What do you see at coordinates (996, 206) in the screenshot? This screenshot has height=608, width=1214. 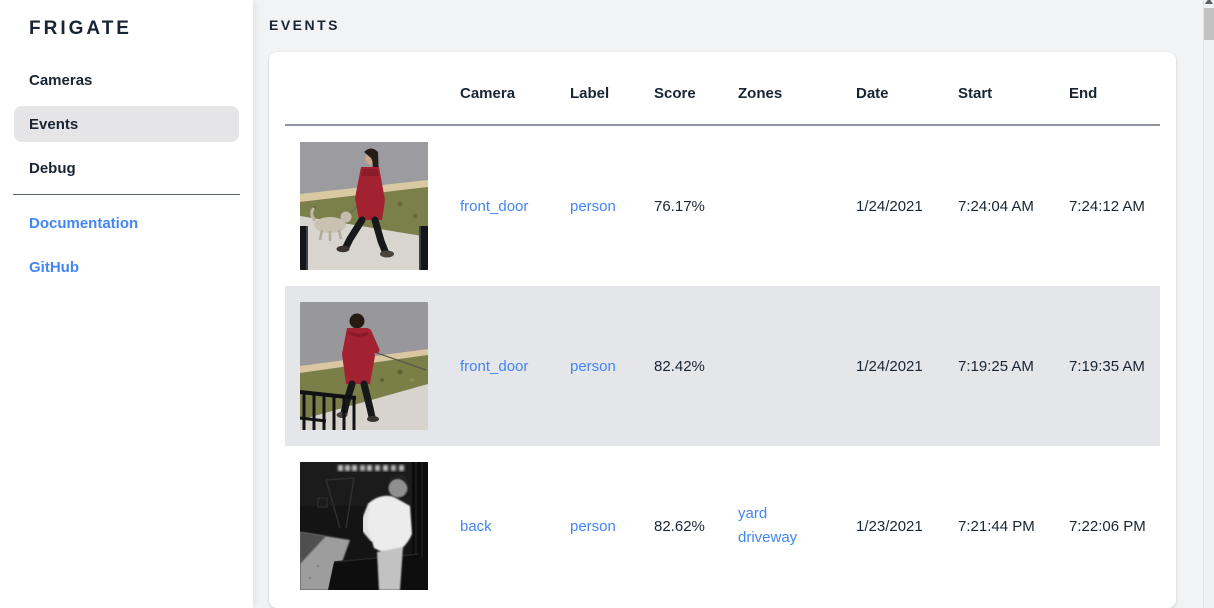 I see `start-cell: 7:24:04 AM` at bounding box center [996, 206].